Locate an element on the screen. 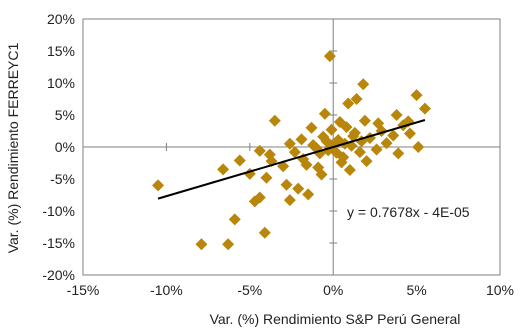 The image size is (522, 330). trendline-group is located at coordinates (291, 159).